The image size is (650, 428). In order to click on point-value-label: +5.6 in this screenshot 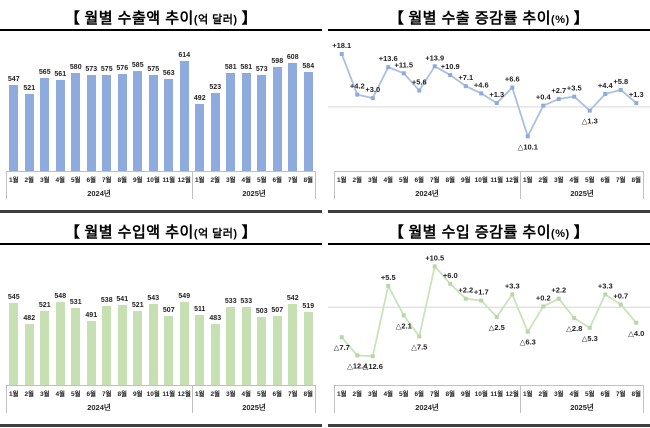, I will do `click(419, 82)`.